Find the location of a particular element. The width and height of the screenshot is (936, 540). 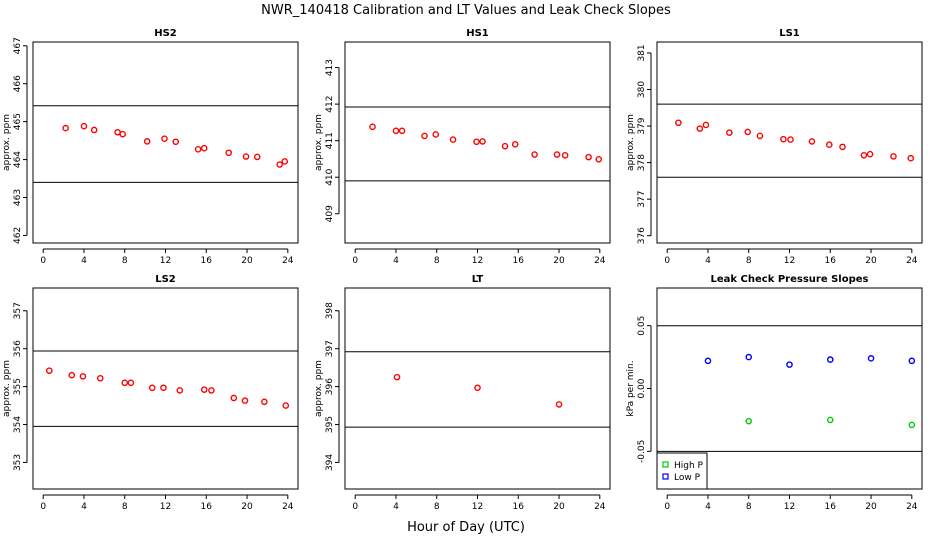

y-tick-label: 378 is located at coordinates (642, 162).